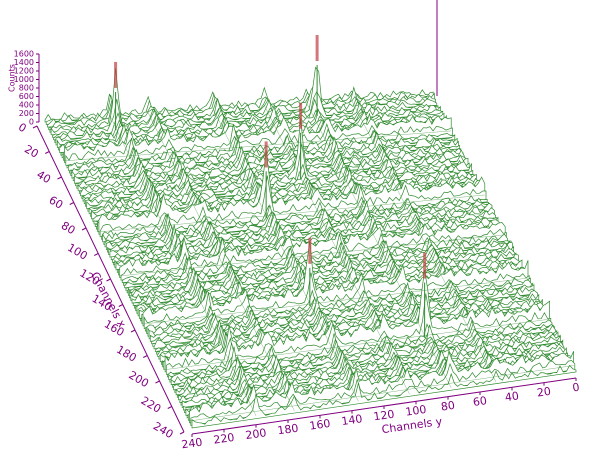  I want to click on x-tick-label: 0, so click(22, 127).